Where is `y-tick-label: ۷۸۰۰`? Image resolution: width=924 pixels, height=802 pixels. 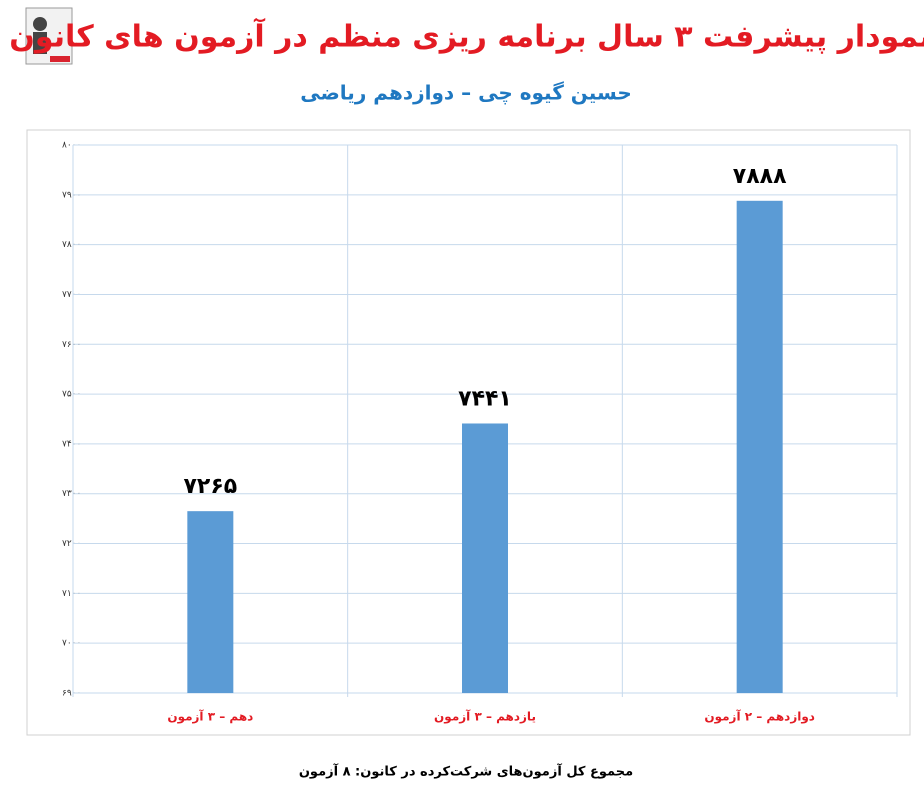
y-tick-label: ۷۸۰۰ is located at coordinates (71, 245).